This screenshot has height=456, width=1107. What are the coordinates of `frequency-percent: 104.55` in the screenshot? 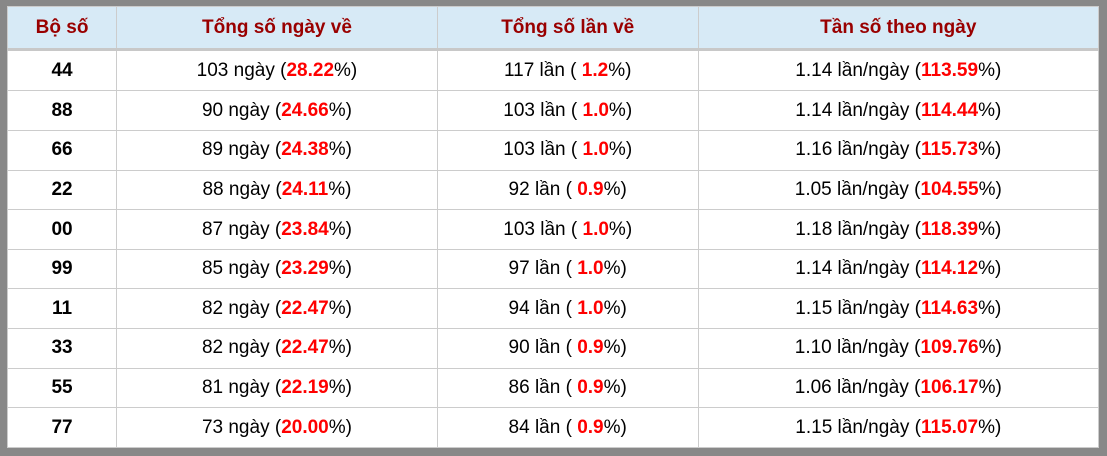 It's located at (949, 189).